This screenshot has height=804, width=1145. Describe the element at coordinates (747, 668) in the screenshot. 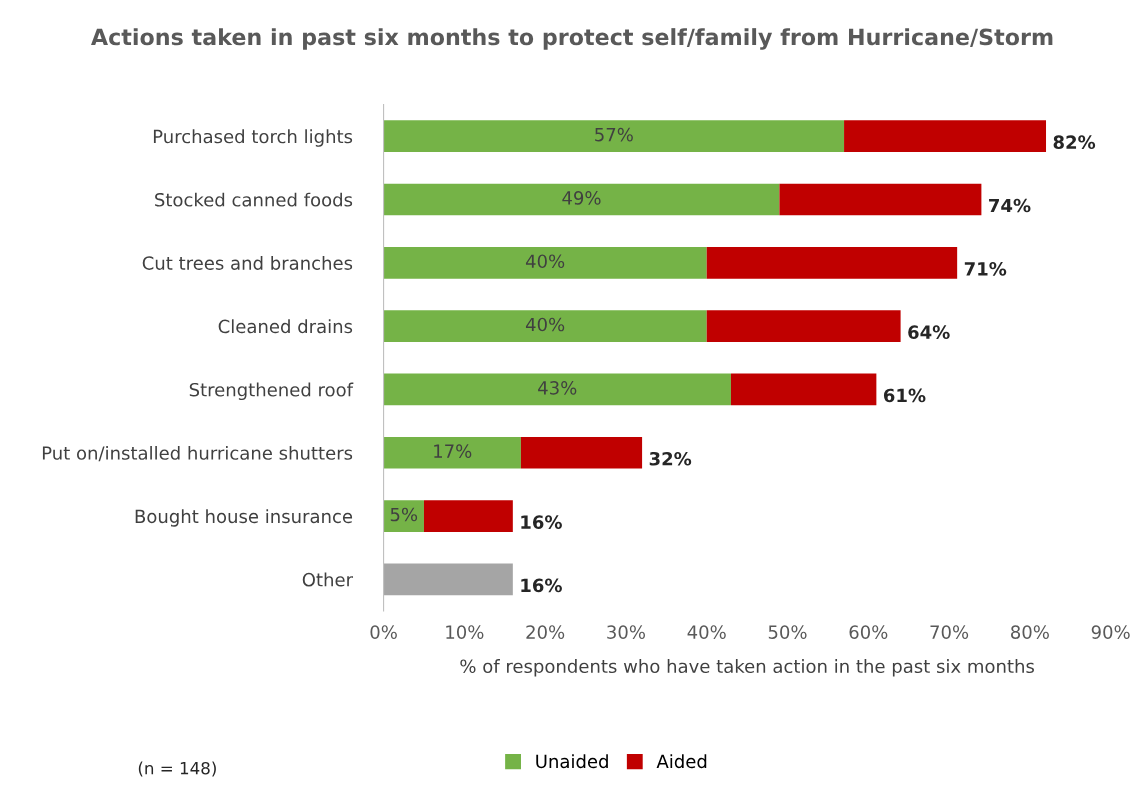

I see `x-axis-title: % of respondents who have taken action in the past six months` at that location.